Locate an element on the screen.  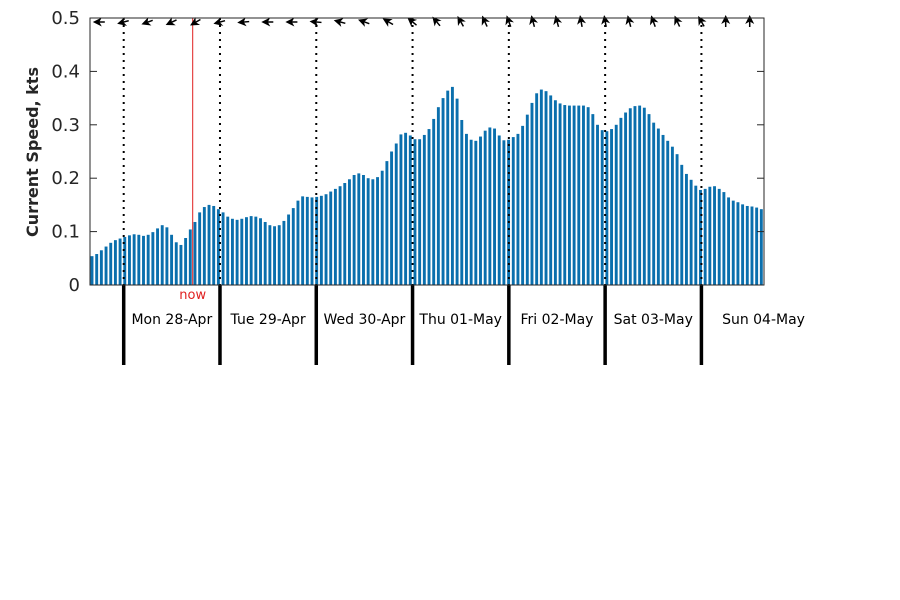
y-tick-label: 0 is located at coordinates (74, 285).